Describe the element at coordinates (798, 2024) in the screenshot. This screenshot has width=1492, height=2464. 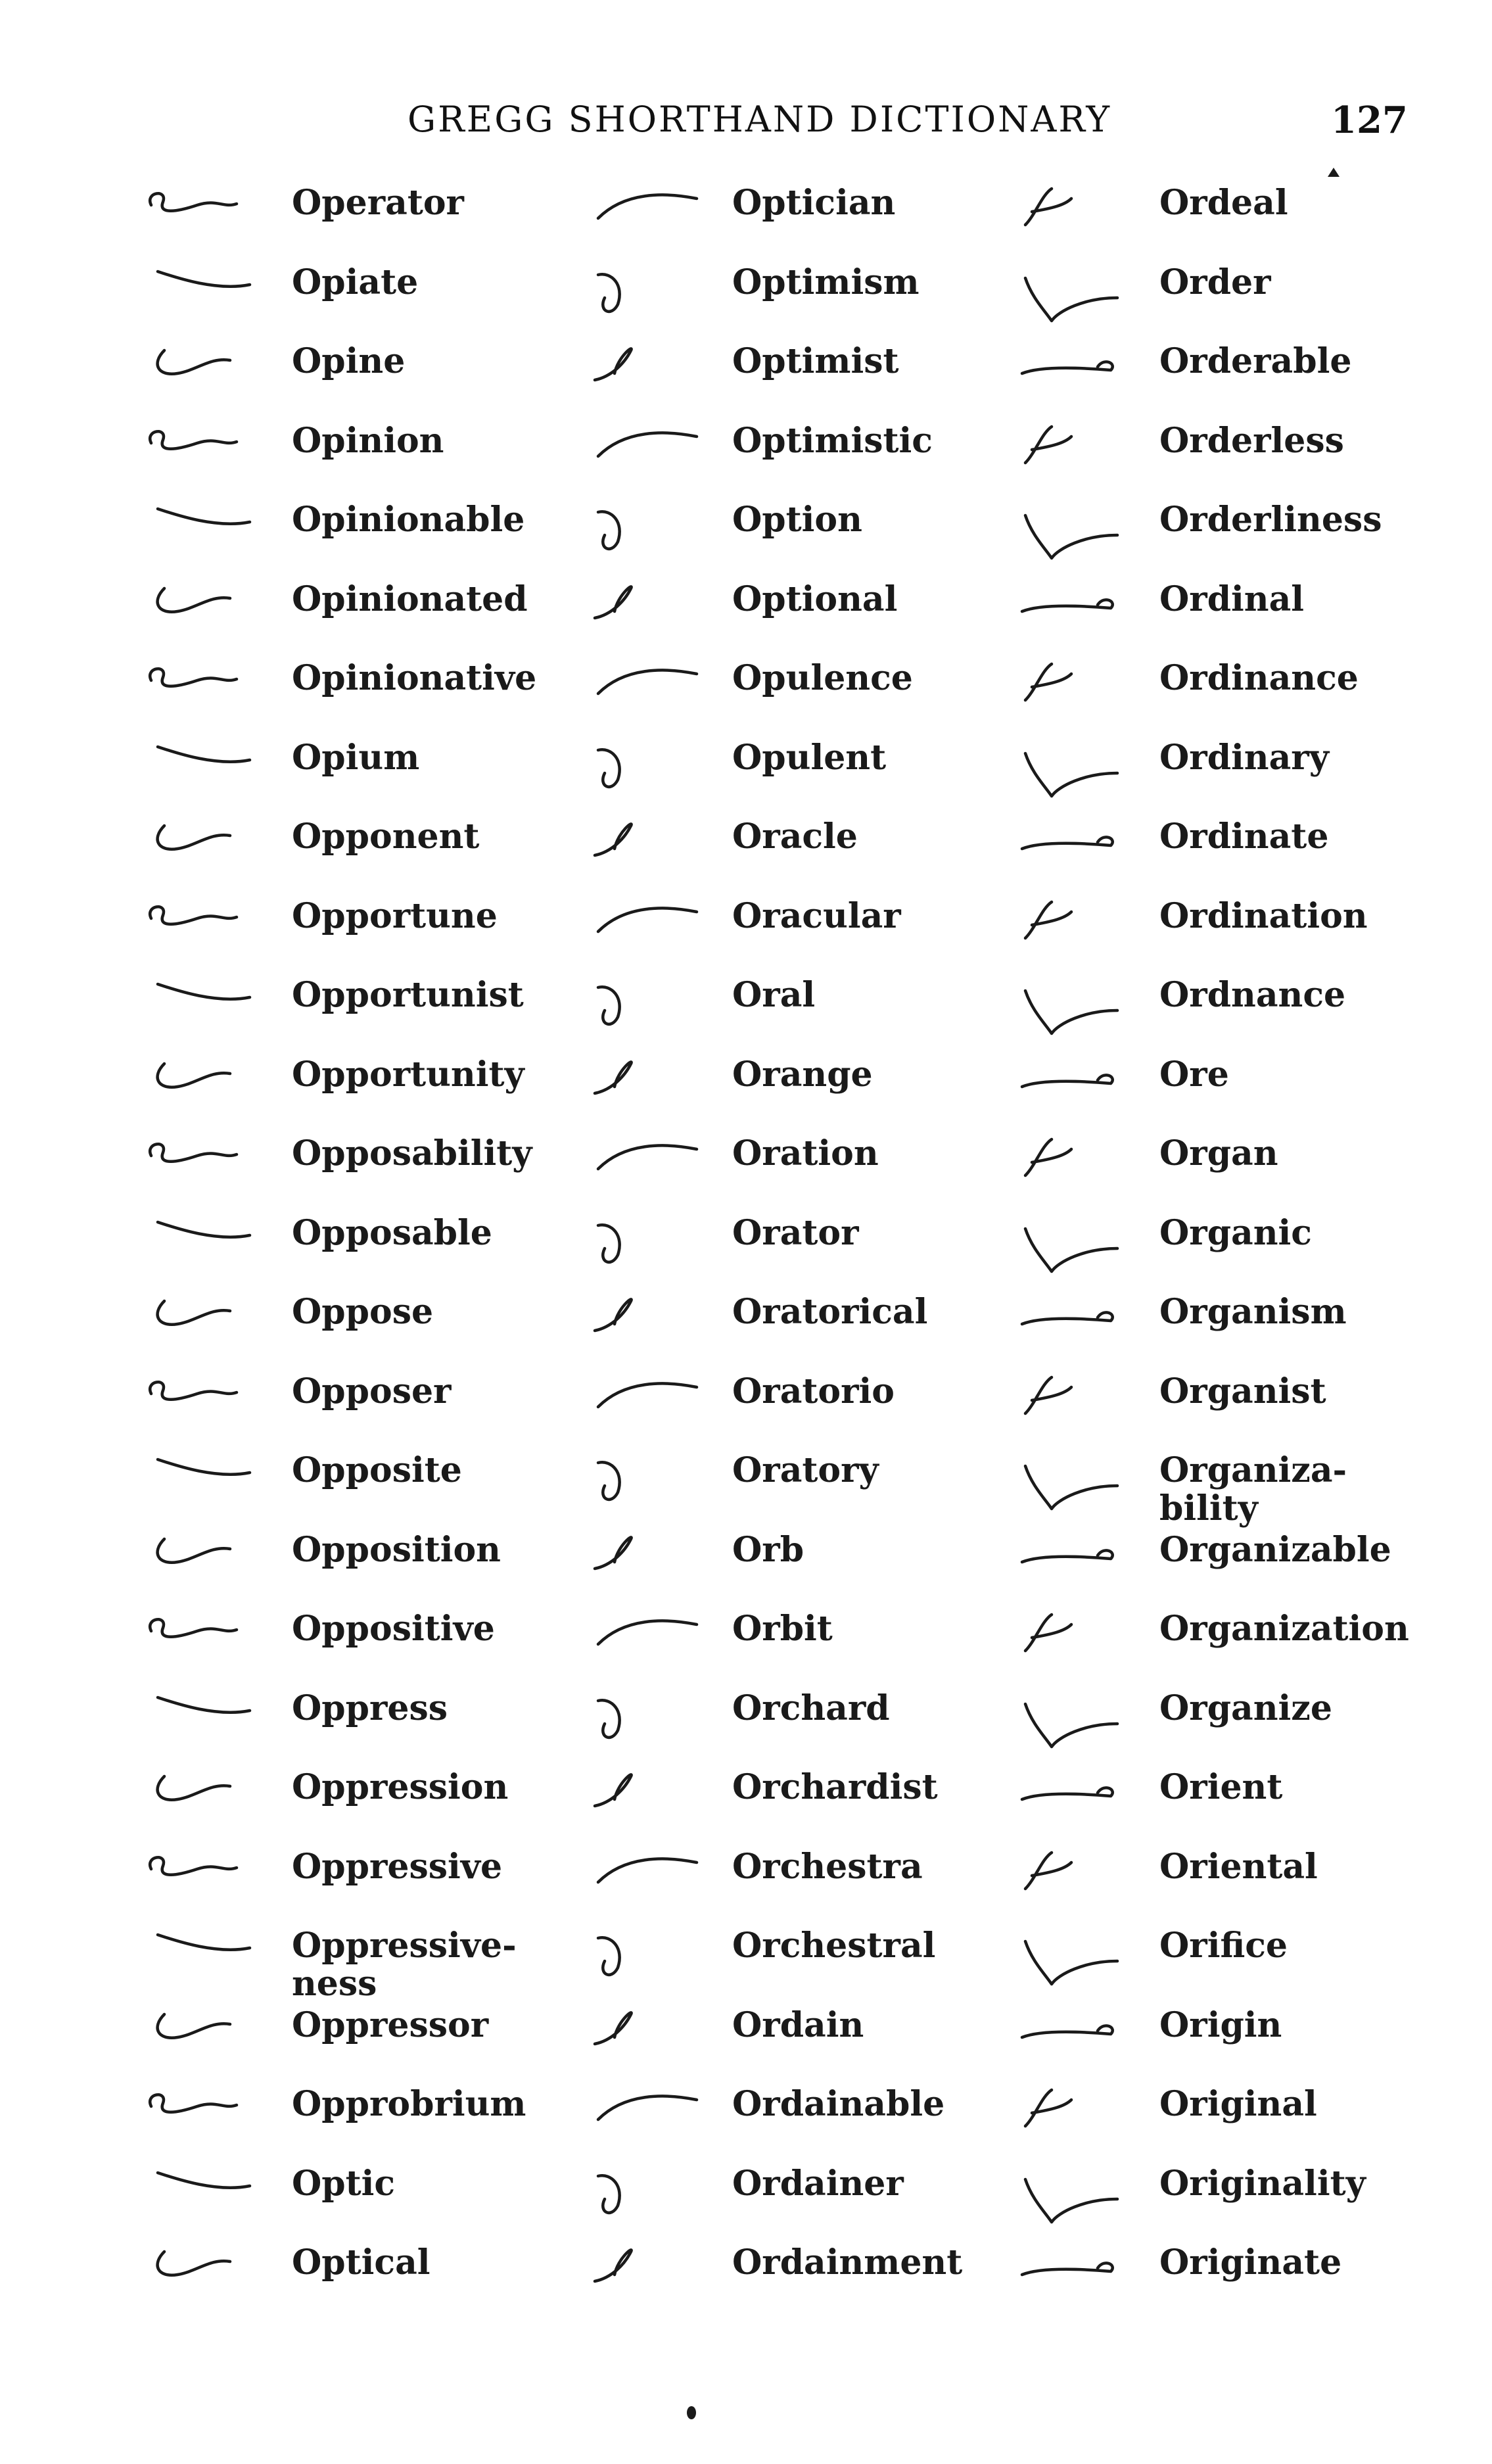
I see `entry-word: Ordain` at that location.